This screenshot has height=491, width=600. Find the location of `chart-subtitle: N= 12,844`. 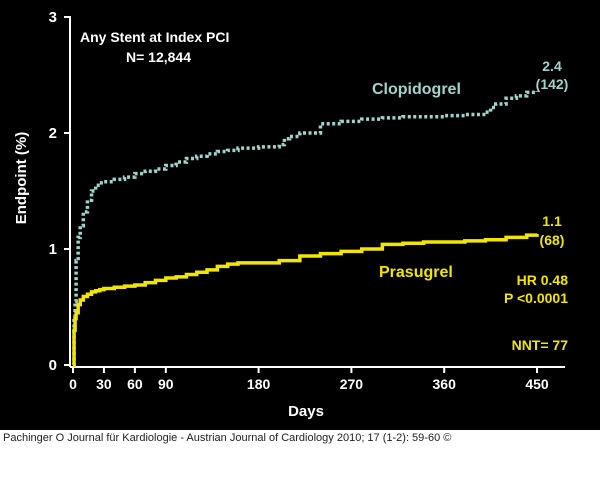

chart-subtitle: N= 12,844 is located at coordinates (158, 57).